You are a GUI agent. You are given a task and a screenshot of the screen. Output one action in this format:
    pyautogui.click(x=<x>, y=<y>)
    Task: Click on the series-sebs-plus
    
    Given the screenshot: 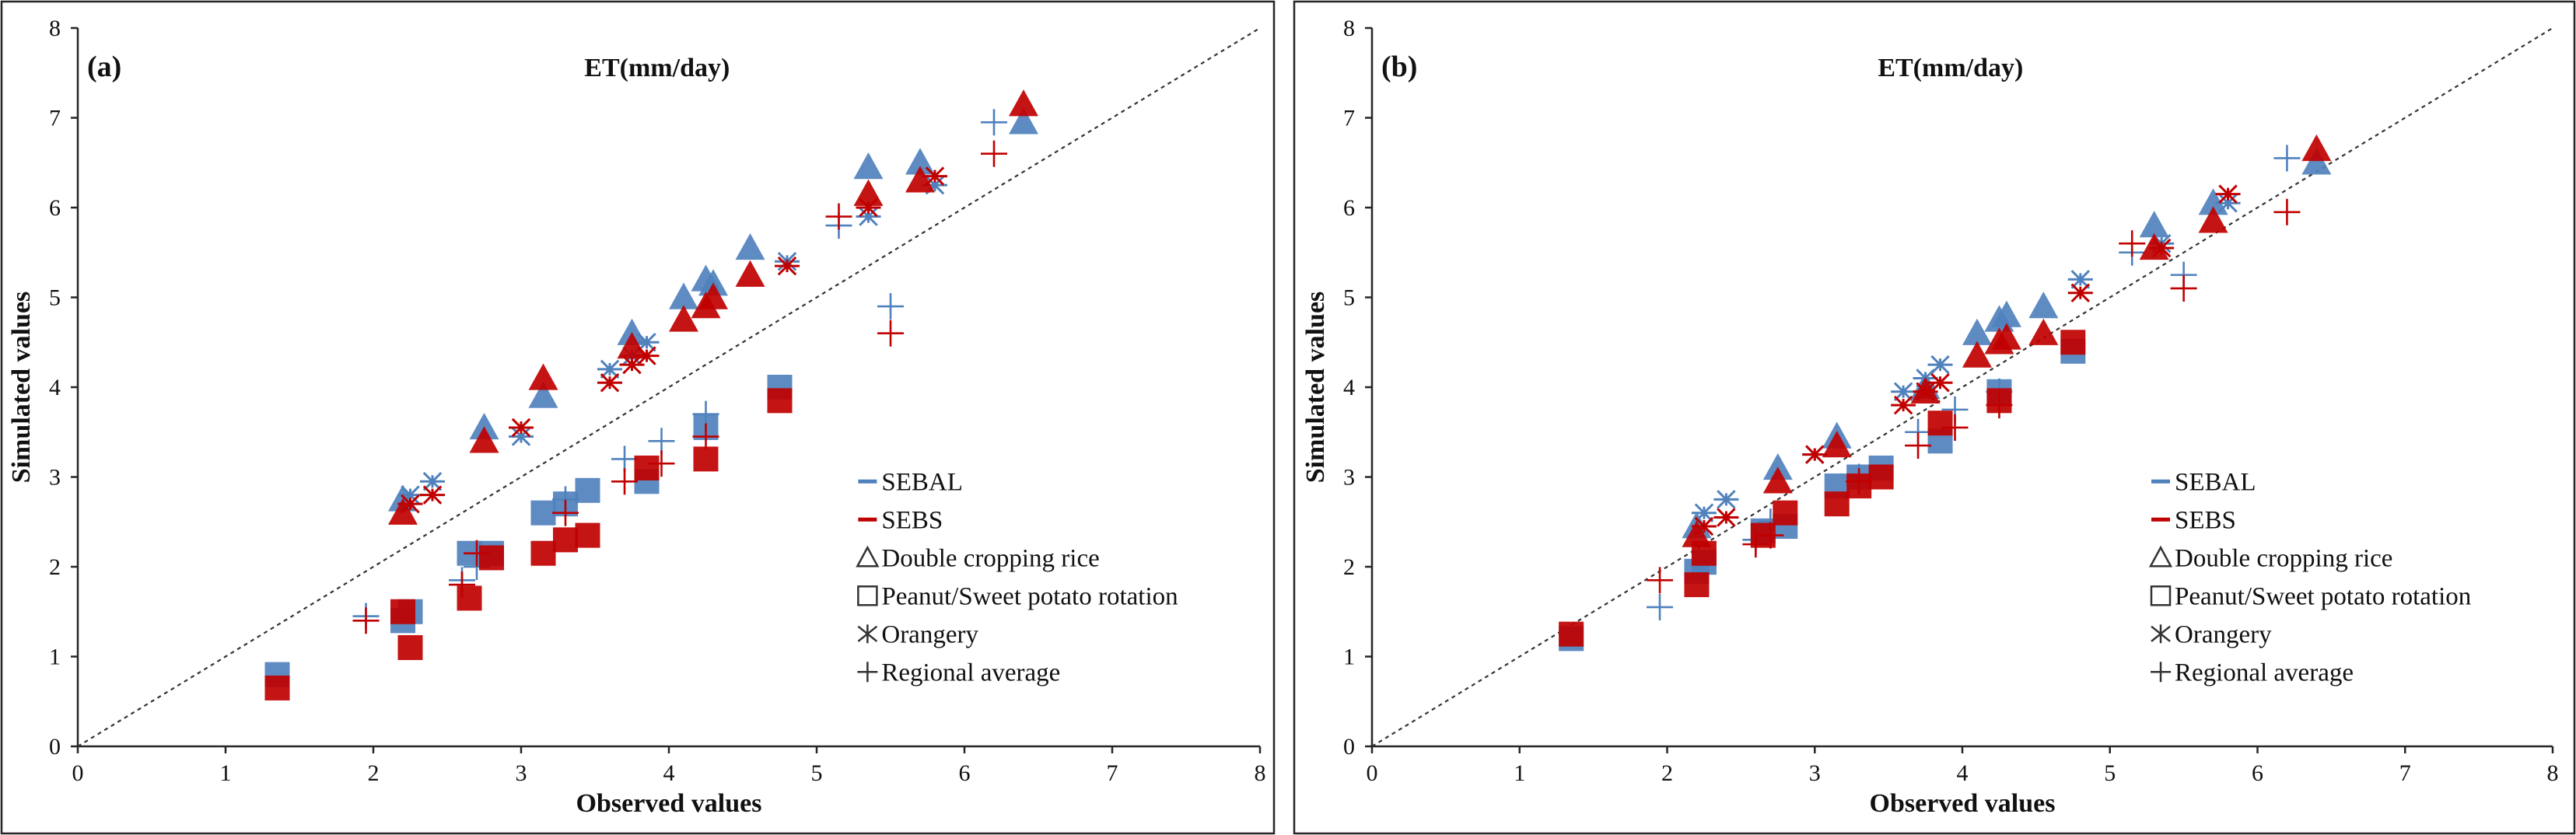 What is the action you would take?
    pyautogui.click(x=1974, y=396)
    